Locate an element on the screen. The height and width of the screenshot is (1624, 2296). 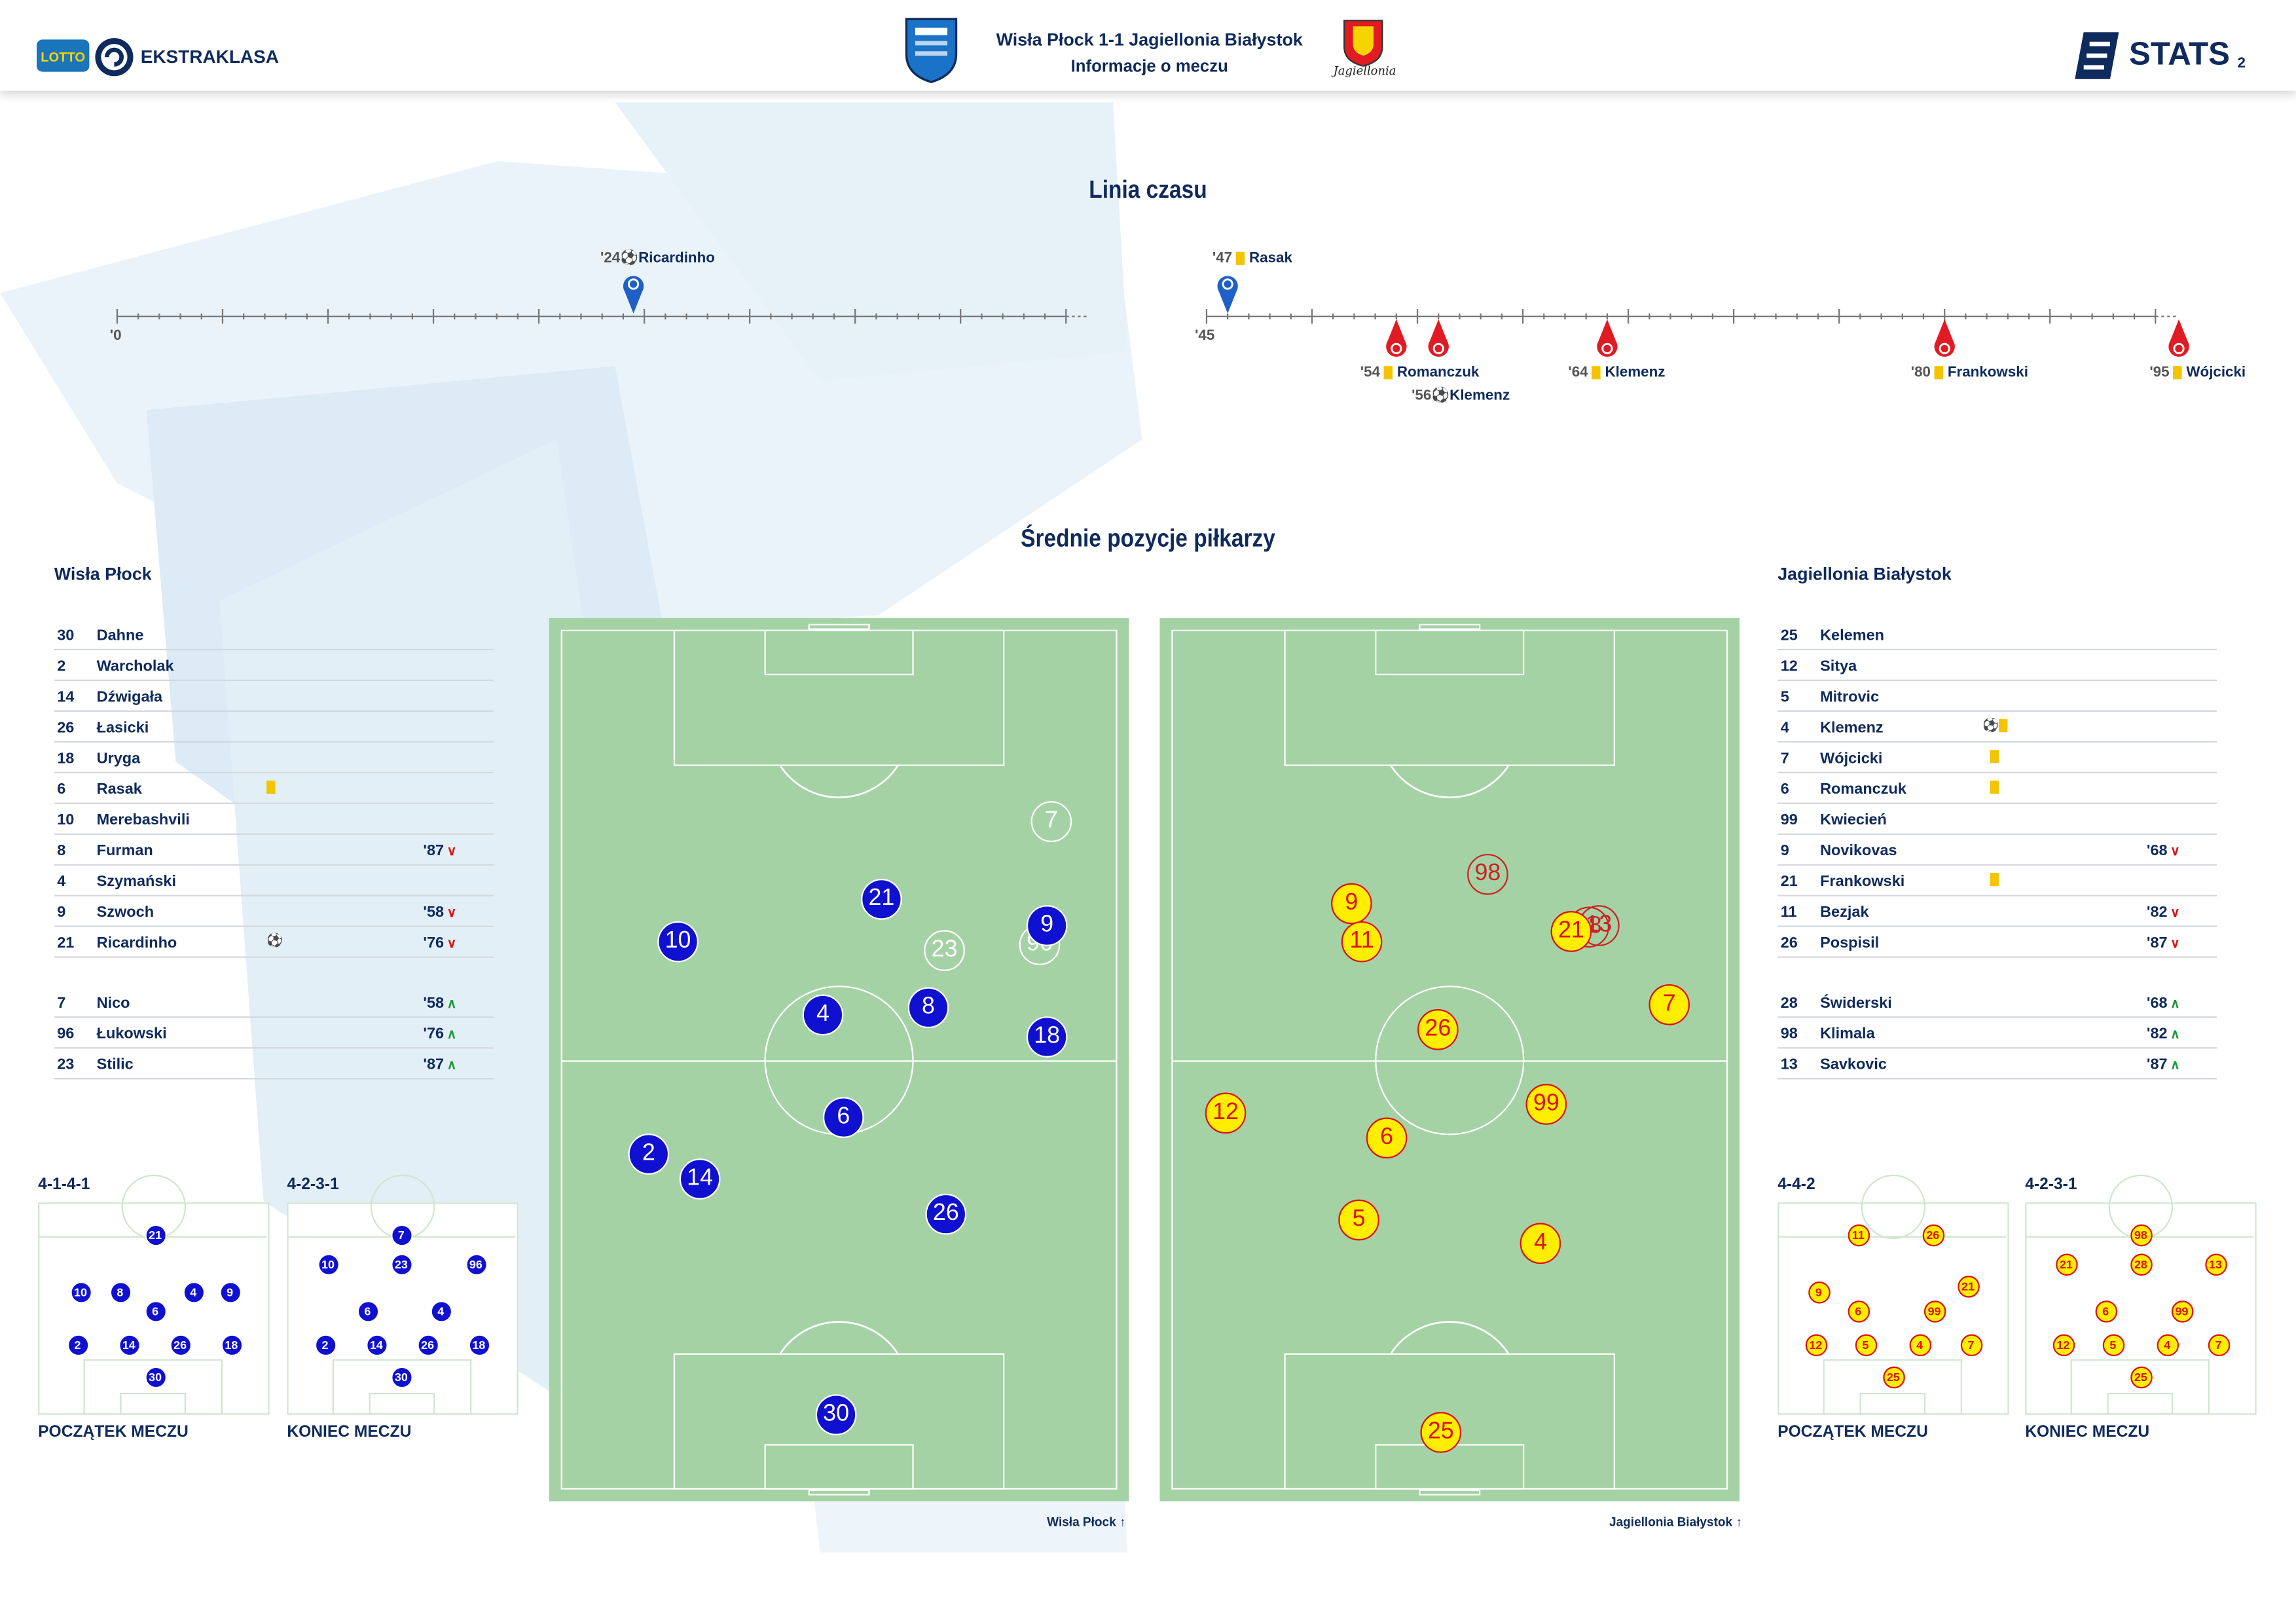
lineup-gap is located at coordinates (274, 972).